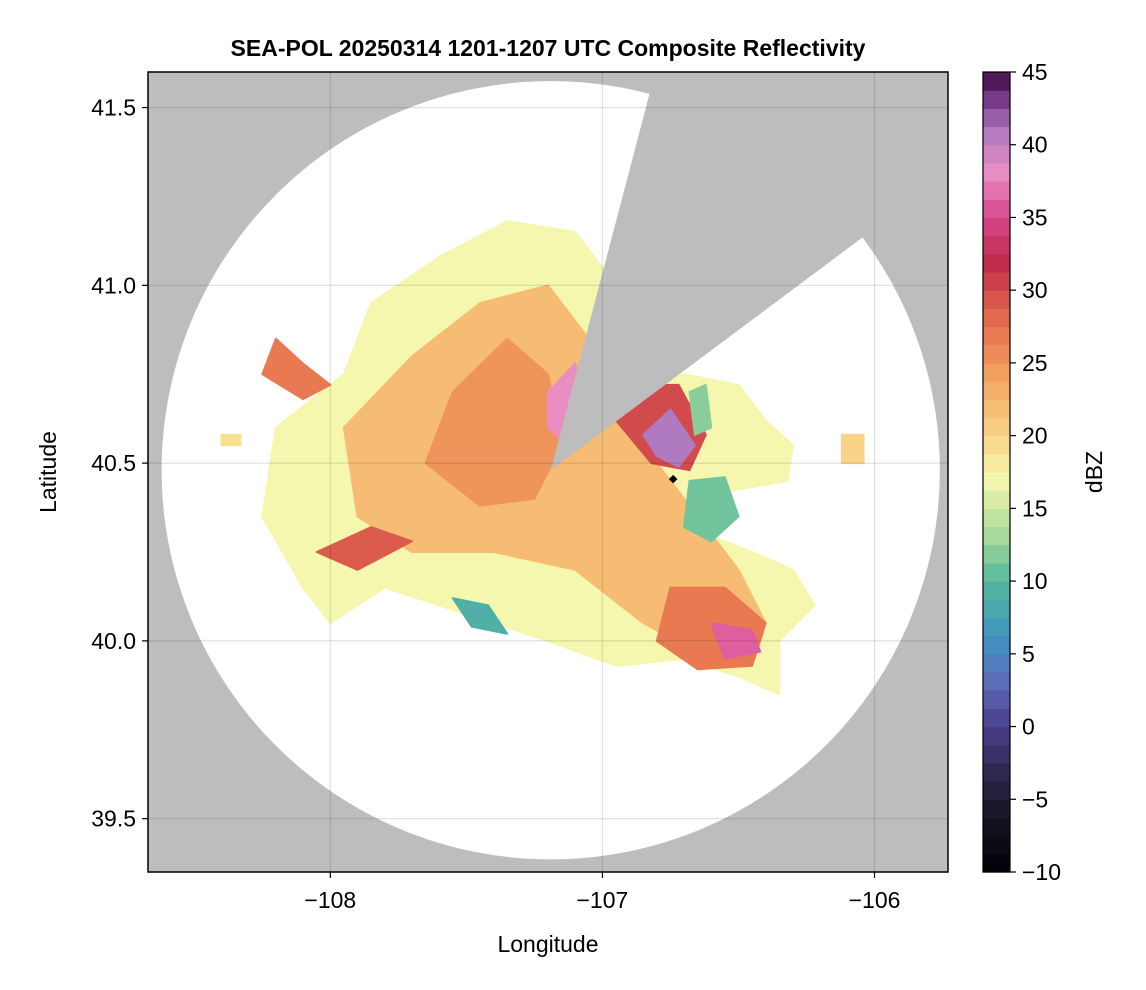 This screenshot has height=990, width=1146. I want to click on colorbar: −10 −5 0 5 10 15 20 25 30 35 40 45 dBZ, so click(1044, 472).